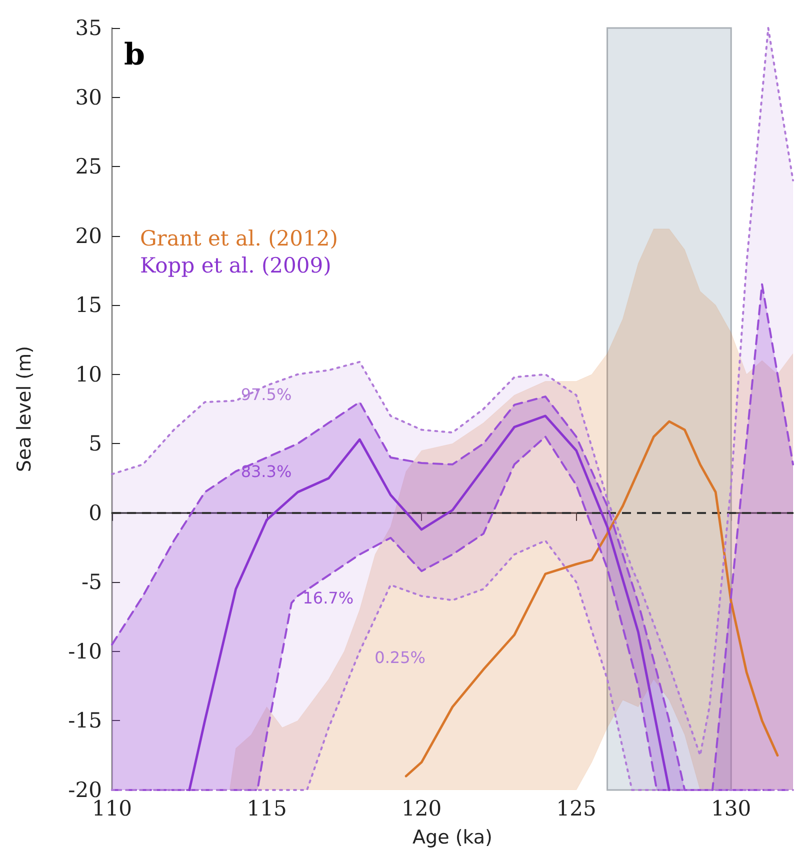  Describe the element at coordinates (88, 236) in the screenshot. I see `y-tick-label: 20` at that location.